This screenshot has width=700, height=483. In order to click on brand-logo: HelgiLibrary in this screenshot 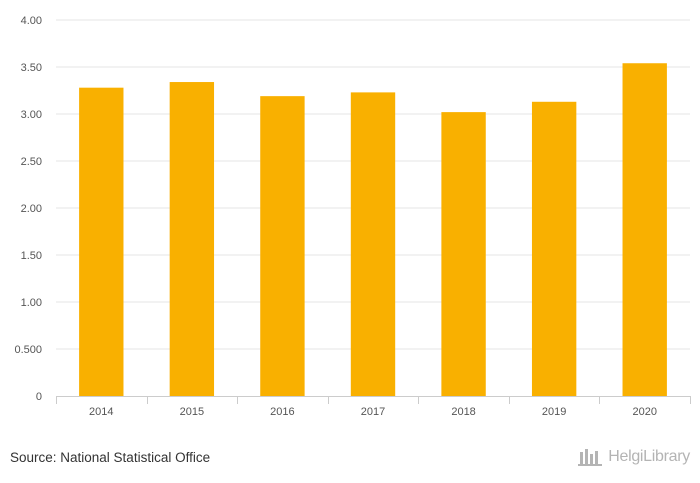, I will do `click(634, 457)`.